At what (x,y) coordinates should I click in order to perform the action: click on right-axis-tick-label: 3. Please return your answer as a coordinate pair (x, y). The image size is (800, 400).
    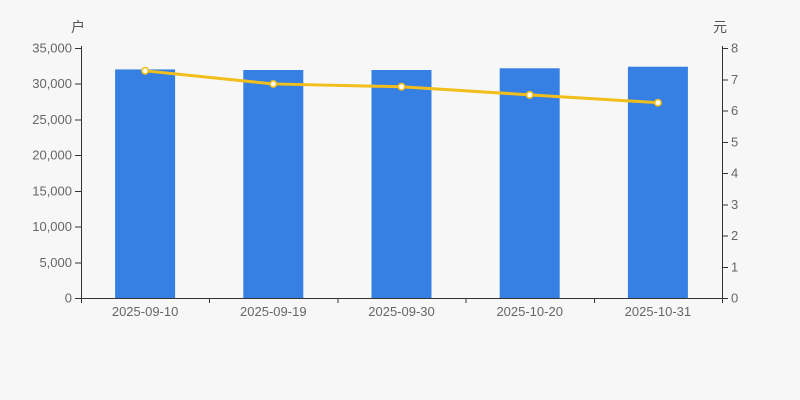
    Looking at the image, I should click on (734, 204).